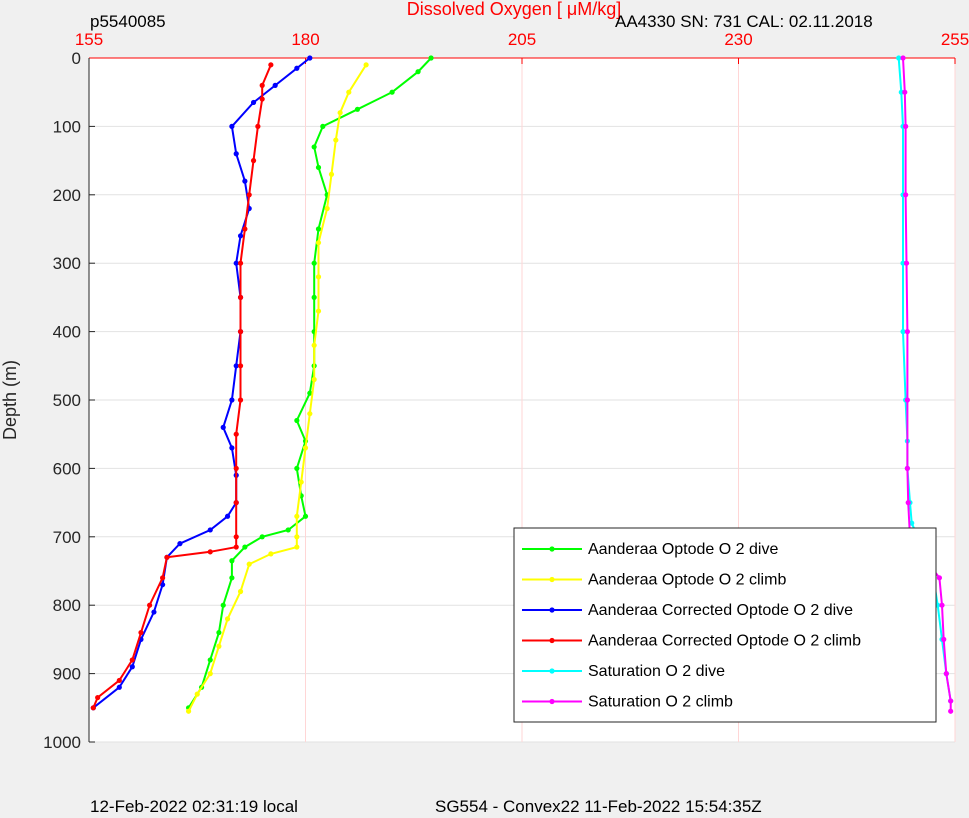 This screenshot has width=969, height=818. Describe the element at coordinates (522, 39) in the screenshot. I see `x-tick-label: 205` at that location.